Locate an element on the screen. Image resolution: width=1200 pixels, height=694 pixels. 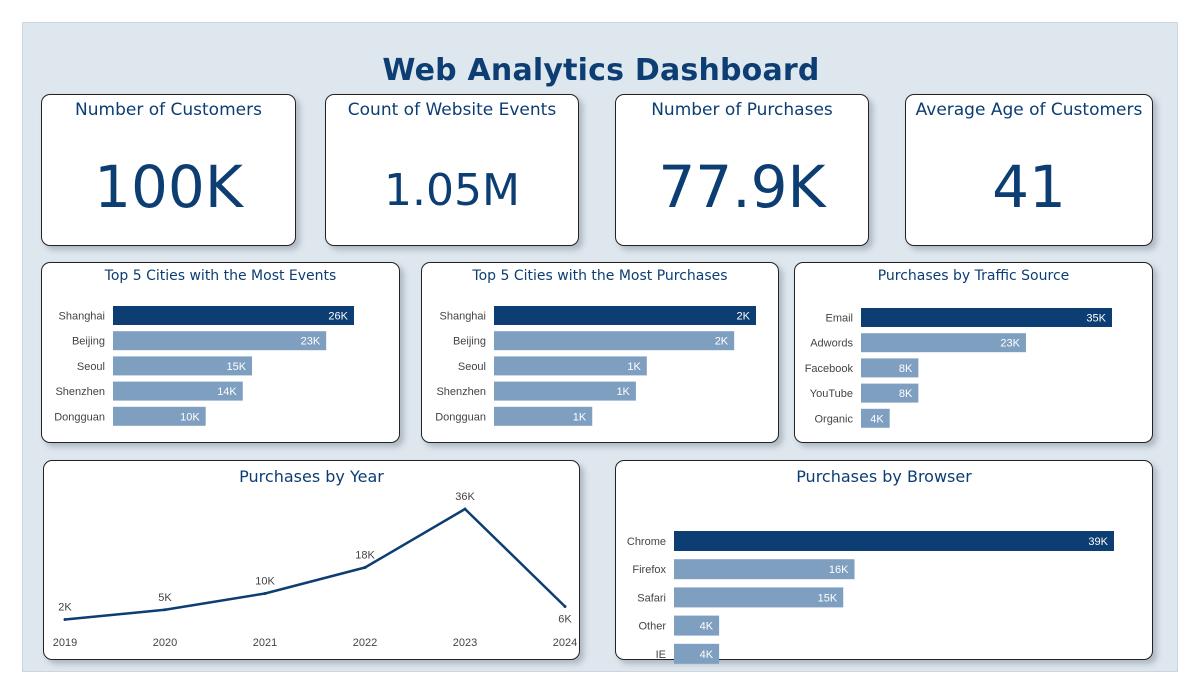
data-label: 18K is located at coordinates (365, 556).